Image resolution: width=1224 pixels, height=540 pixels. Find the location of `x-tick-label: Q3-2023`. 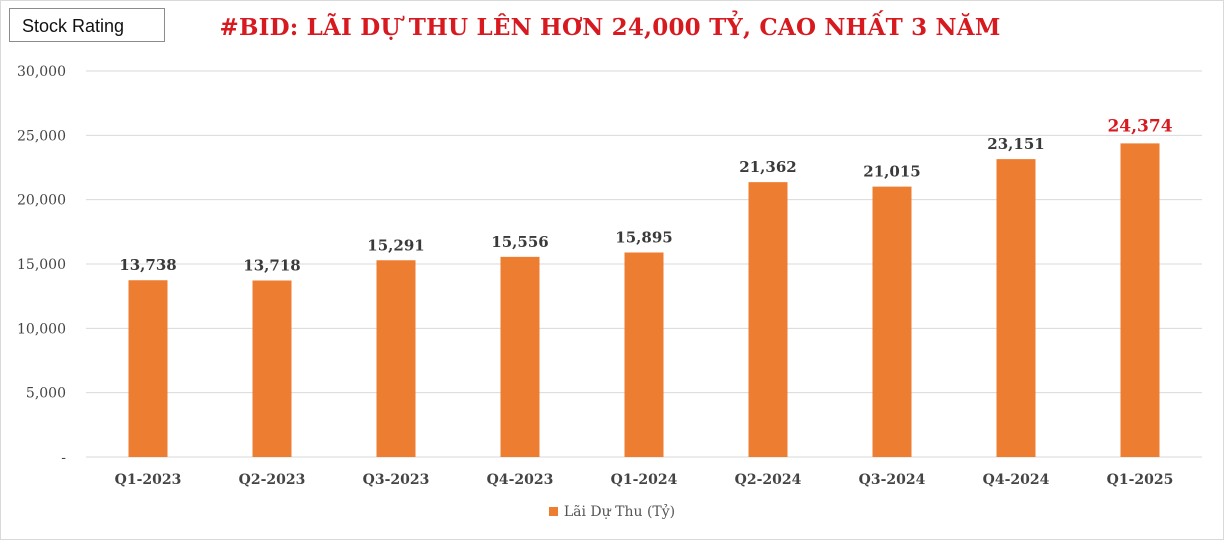

x-tick-label: Q3-2023 is located at coordinates (396, 480).